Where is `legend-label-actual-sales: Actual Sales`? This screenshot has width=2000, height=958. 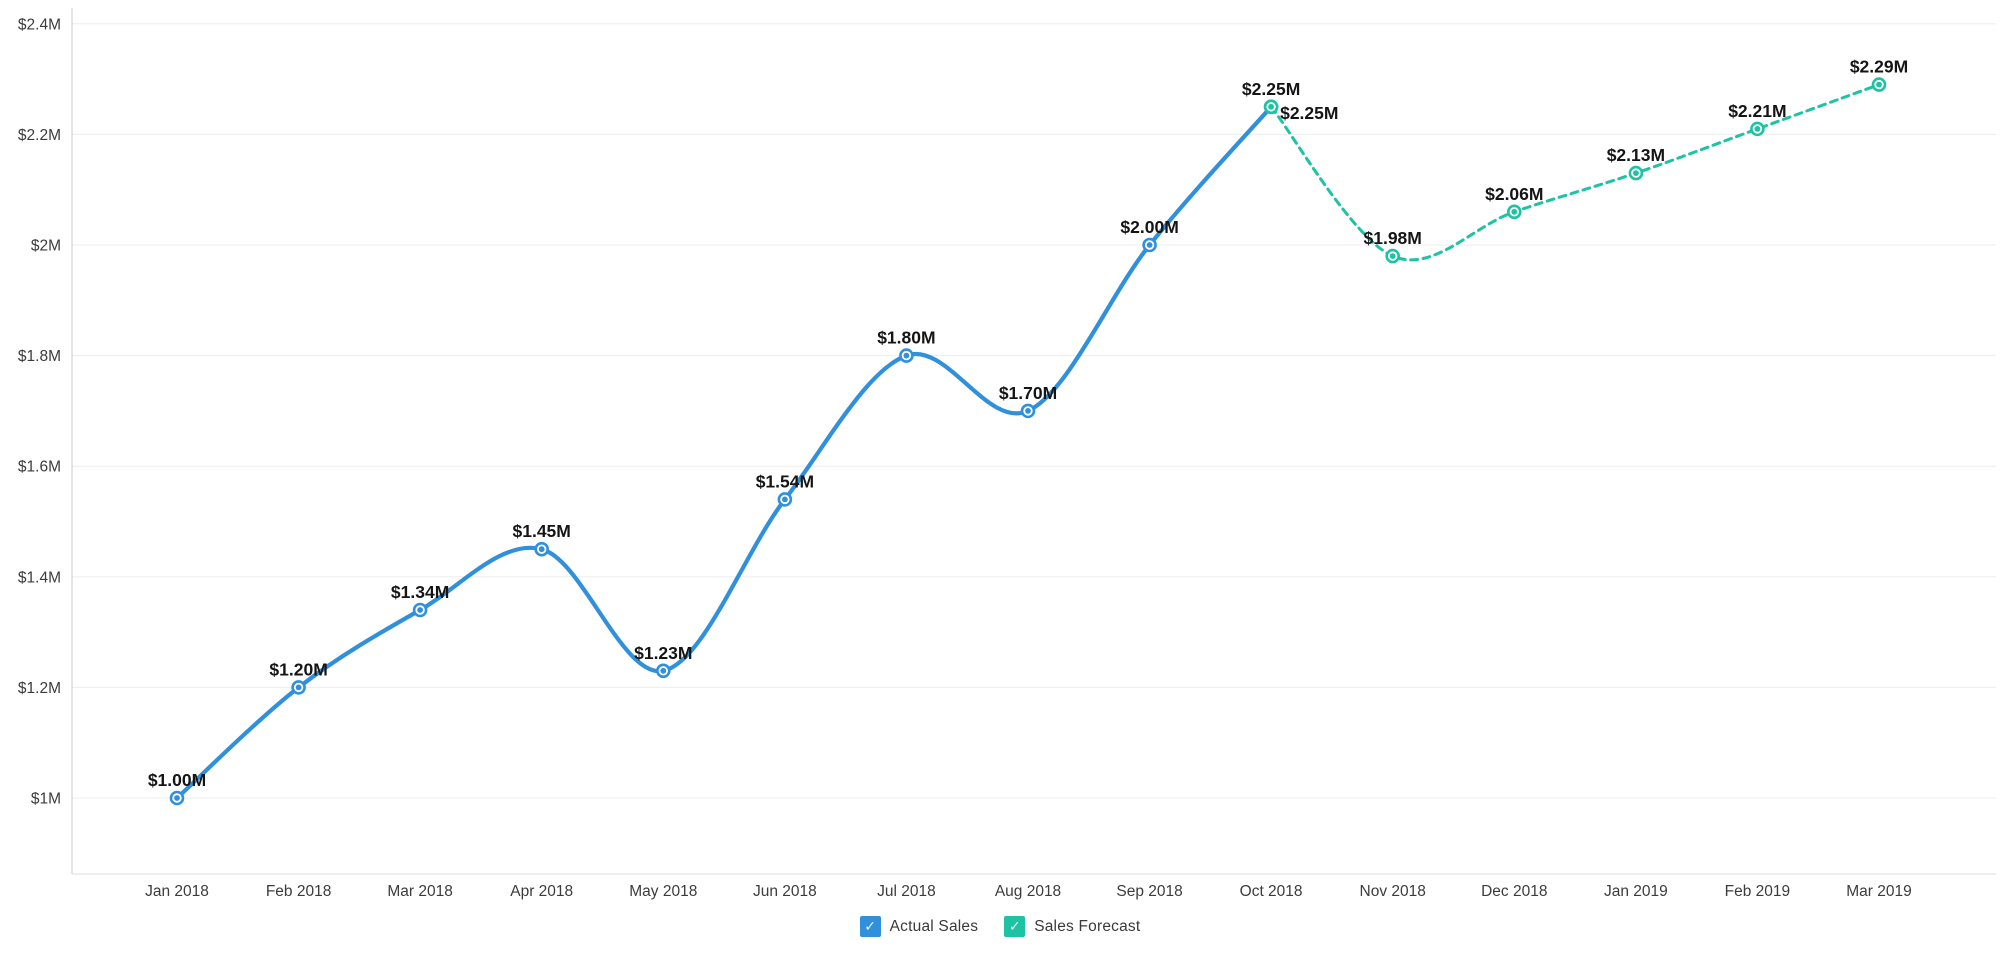 legend-label-actual-sales: Actual Sales is located at coordinates (934, 926).